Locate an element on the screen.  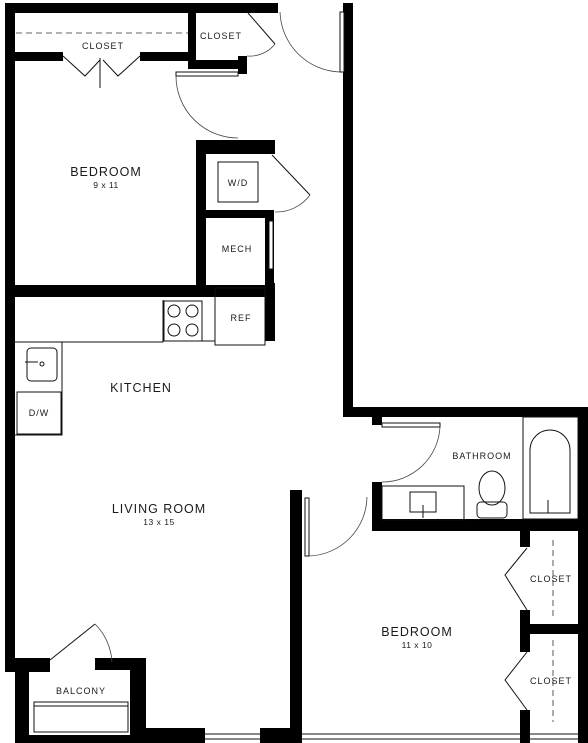
bedroom1-label: BEDROOM is located at coordinates (106, 172).